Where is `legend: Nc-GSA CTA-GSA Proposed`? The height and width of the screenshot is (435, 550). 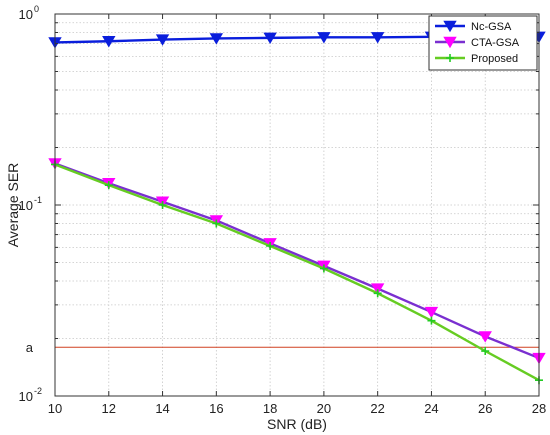
legend: Nc-GSA CTA-GSA Proposed is located at coordinates (483, 43).